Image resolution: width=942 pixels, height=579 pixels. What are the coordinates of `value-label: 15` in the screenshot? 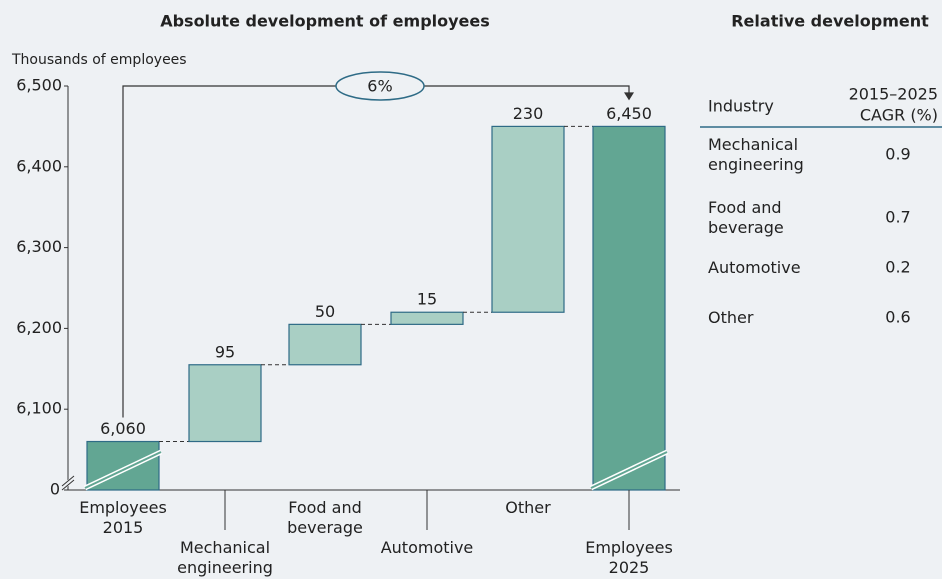 It's located at (427, 299).